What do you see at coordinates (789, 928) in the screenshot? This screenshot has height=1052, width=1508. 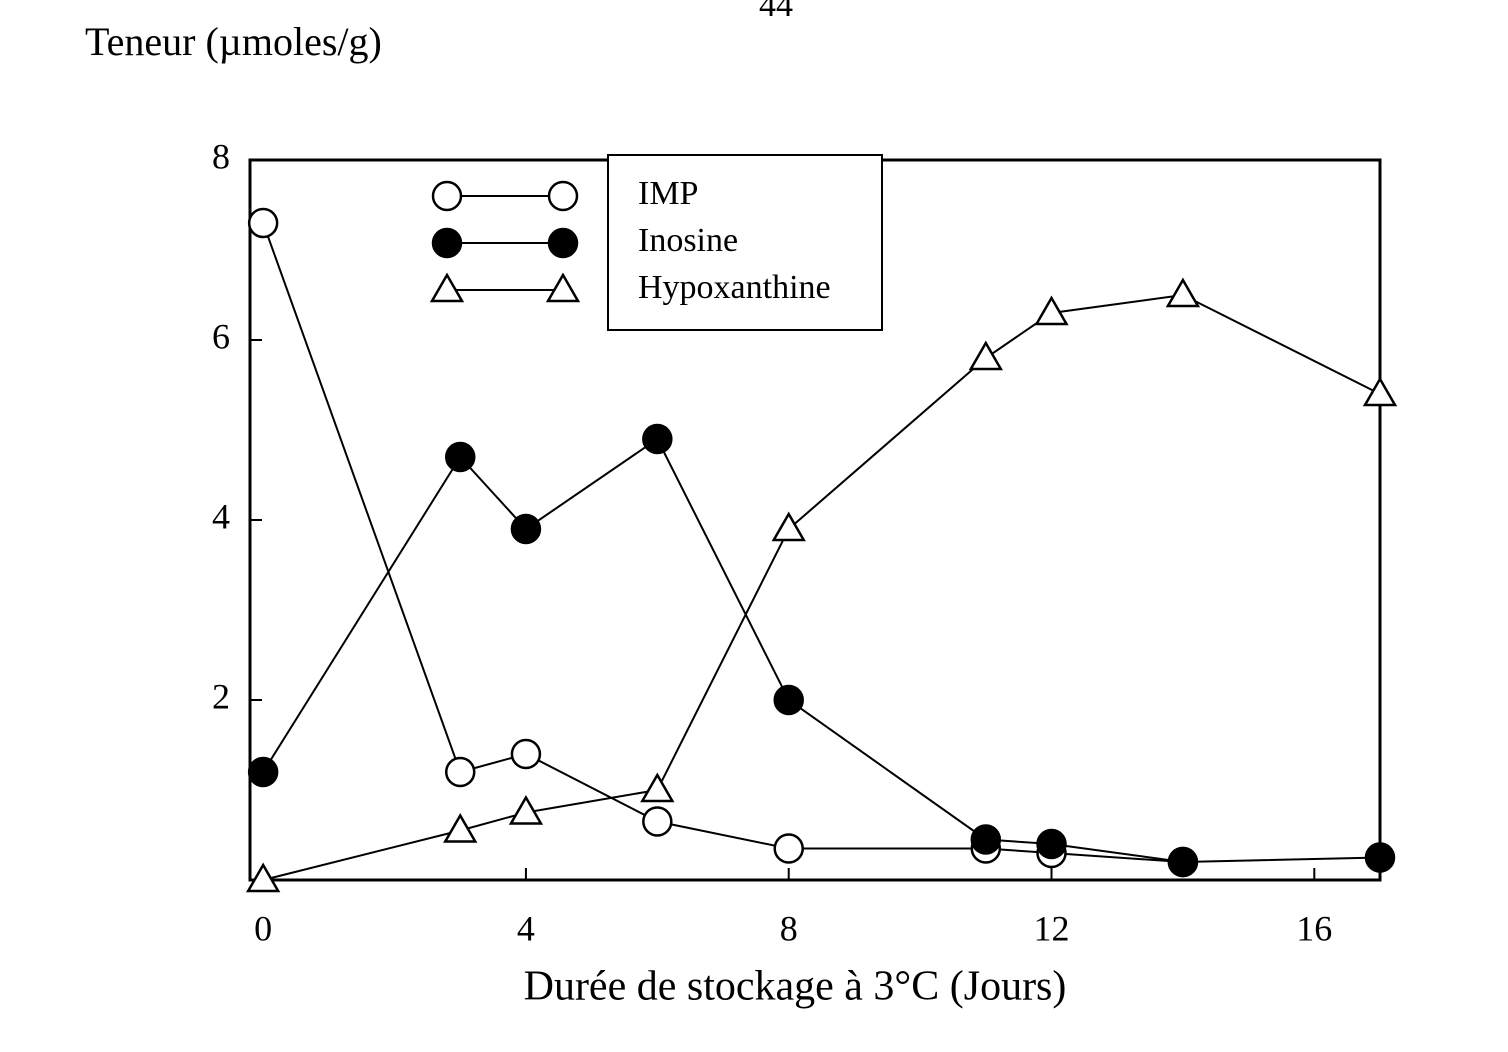 I see `x-tick-label: 8` at bounding box center [789, 928].